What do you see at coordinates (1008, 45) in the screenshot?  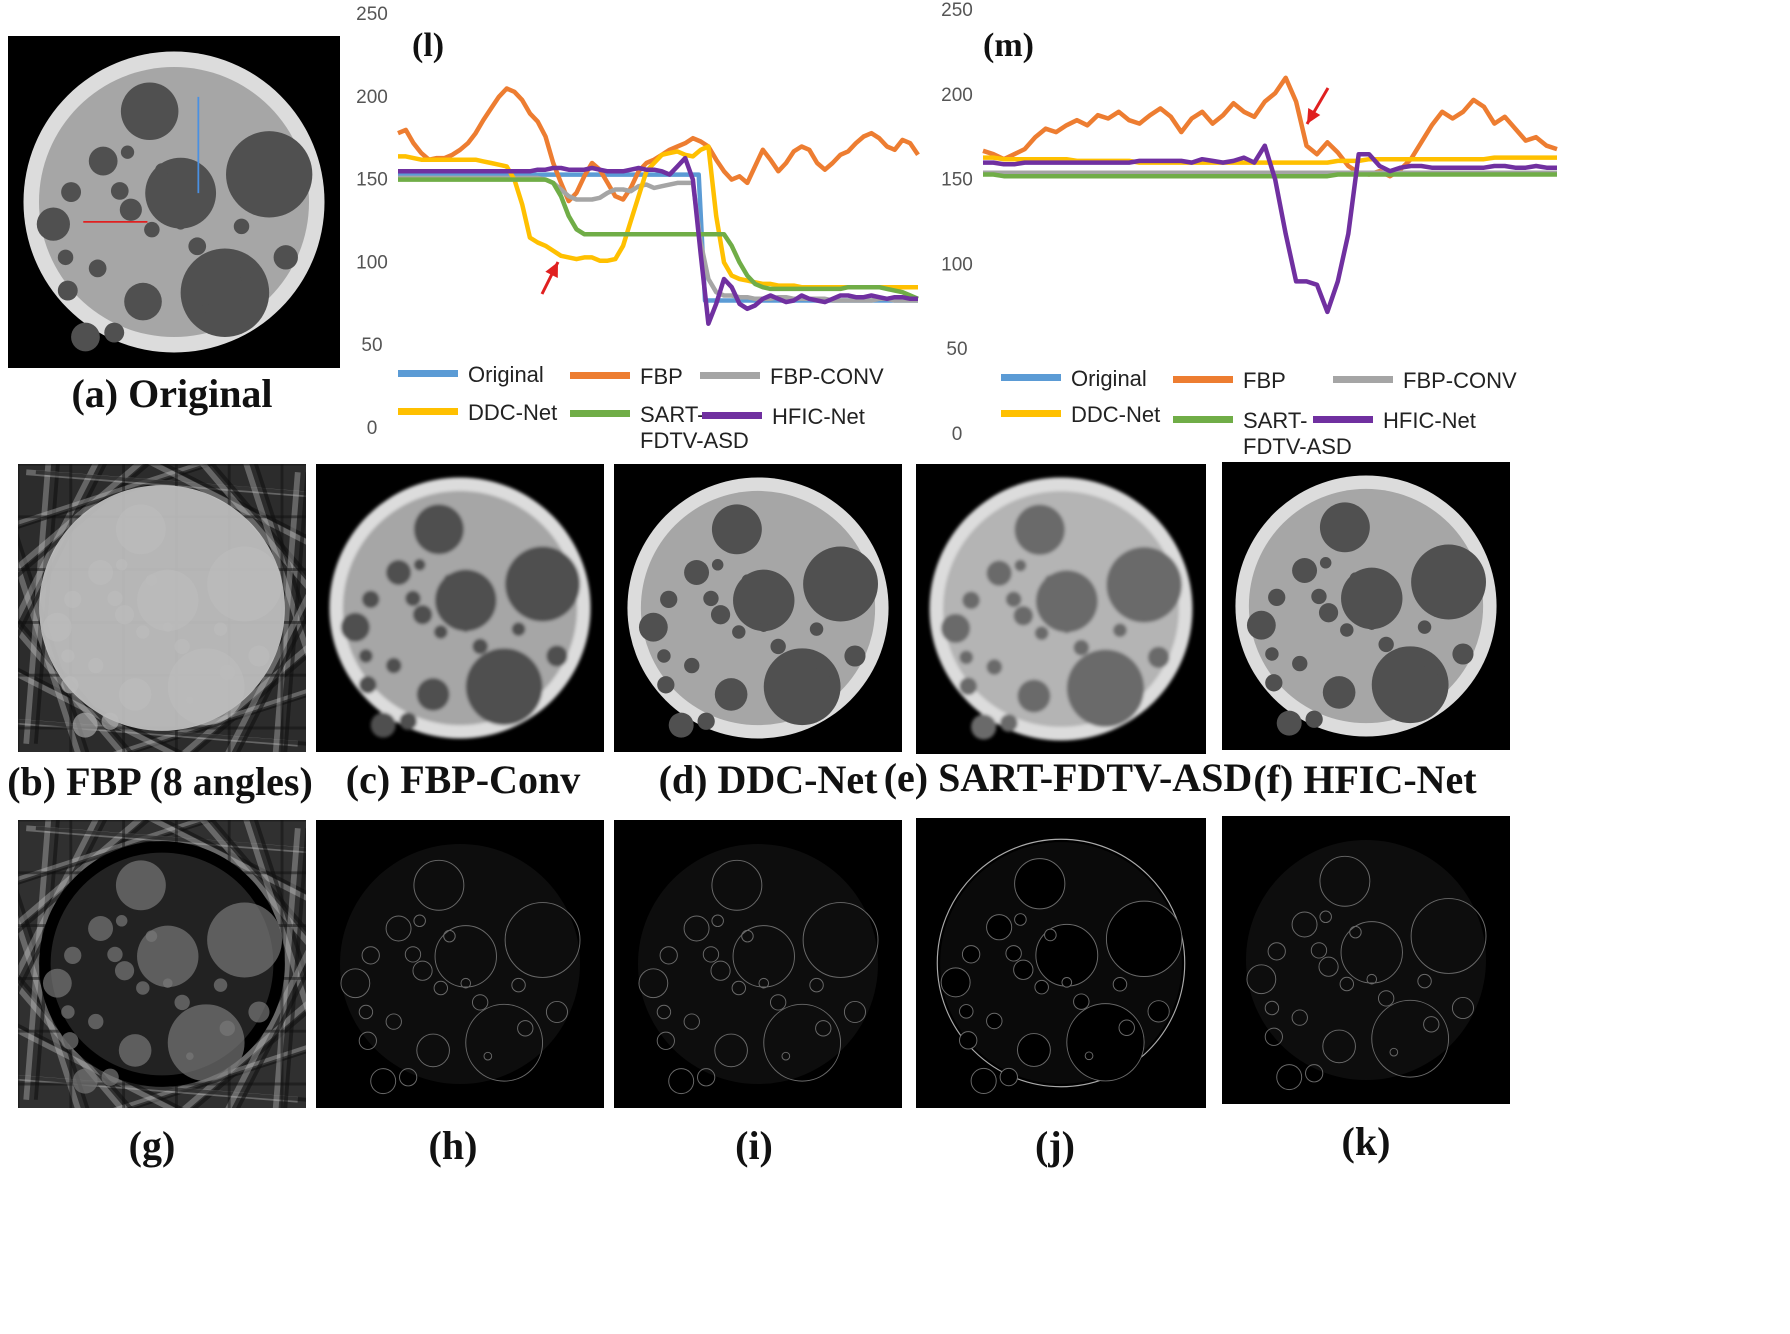 I see `chart-panel-label: (m)` at bounding box center [1008, 45].